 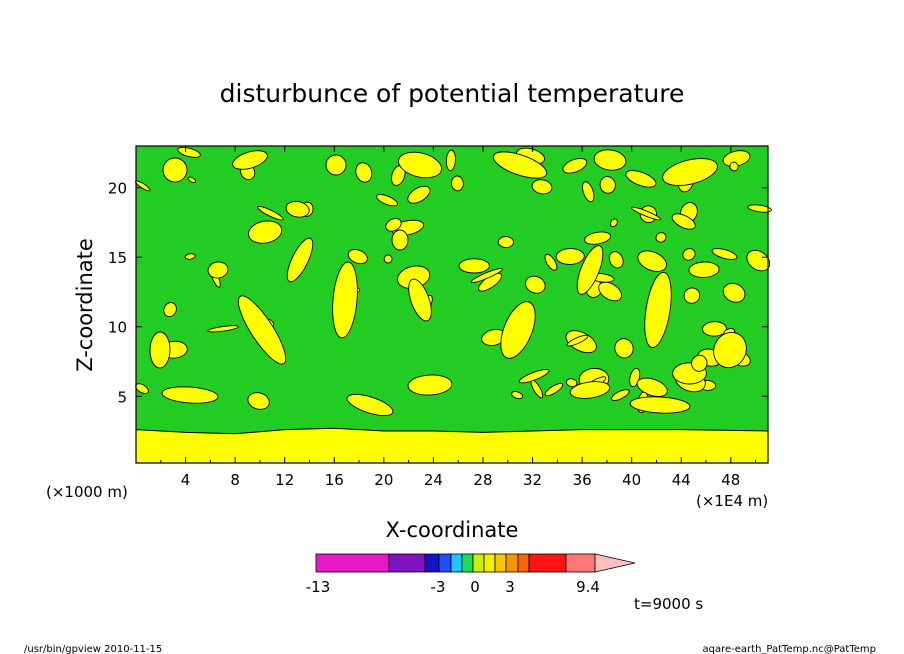 What do you see at coordinates (85, 305) in the screenshot?
I see `y-axis-label: Z-coordinate` at bounding box center [85, 305].